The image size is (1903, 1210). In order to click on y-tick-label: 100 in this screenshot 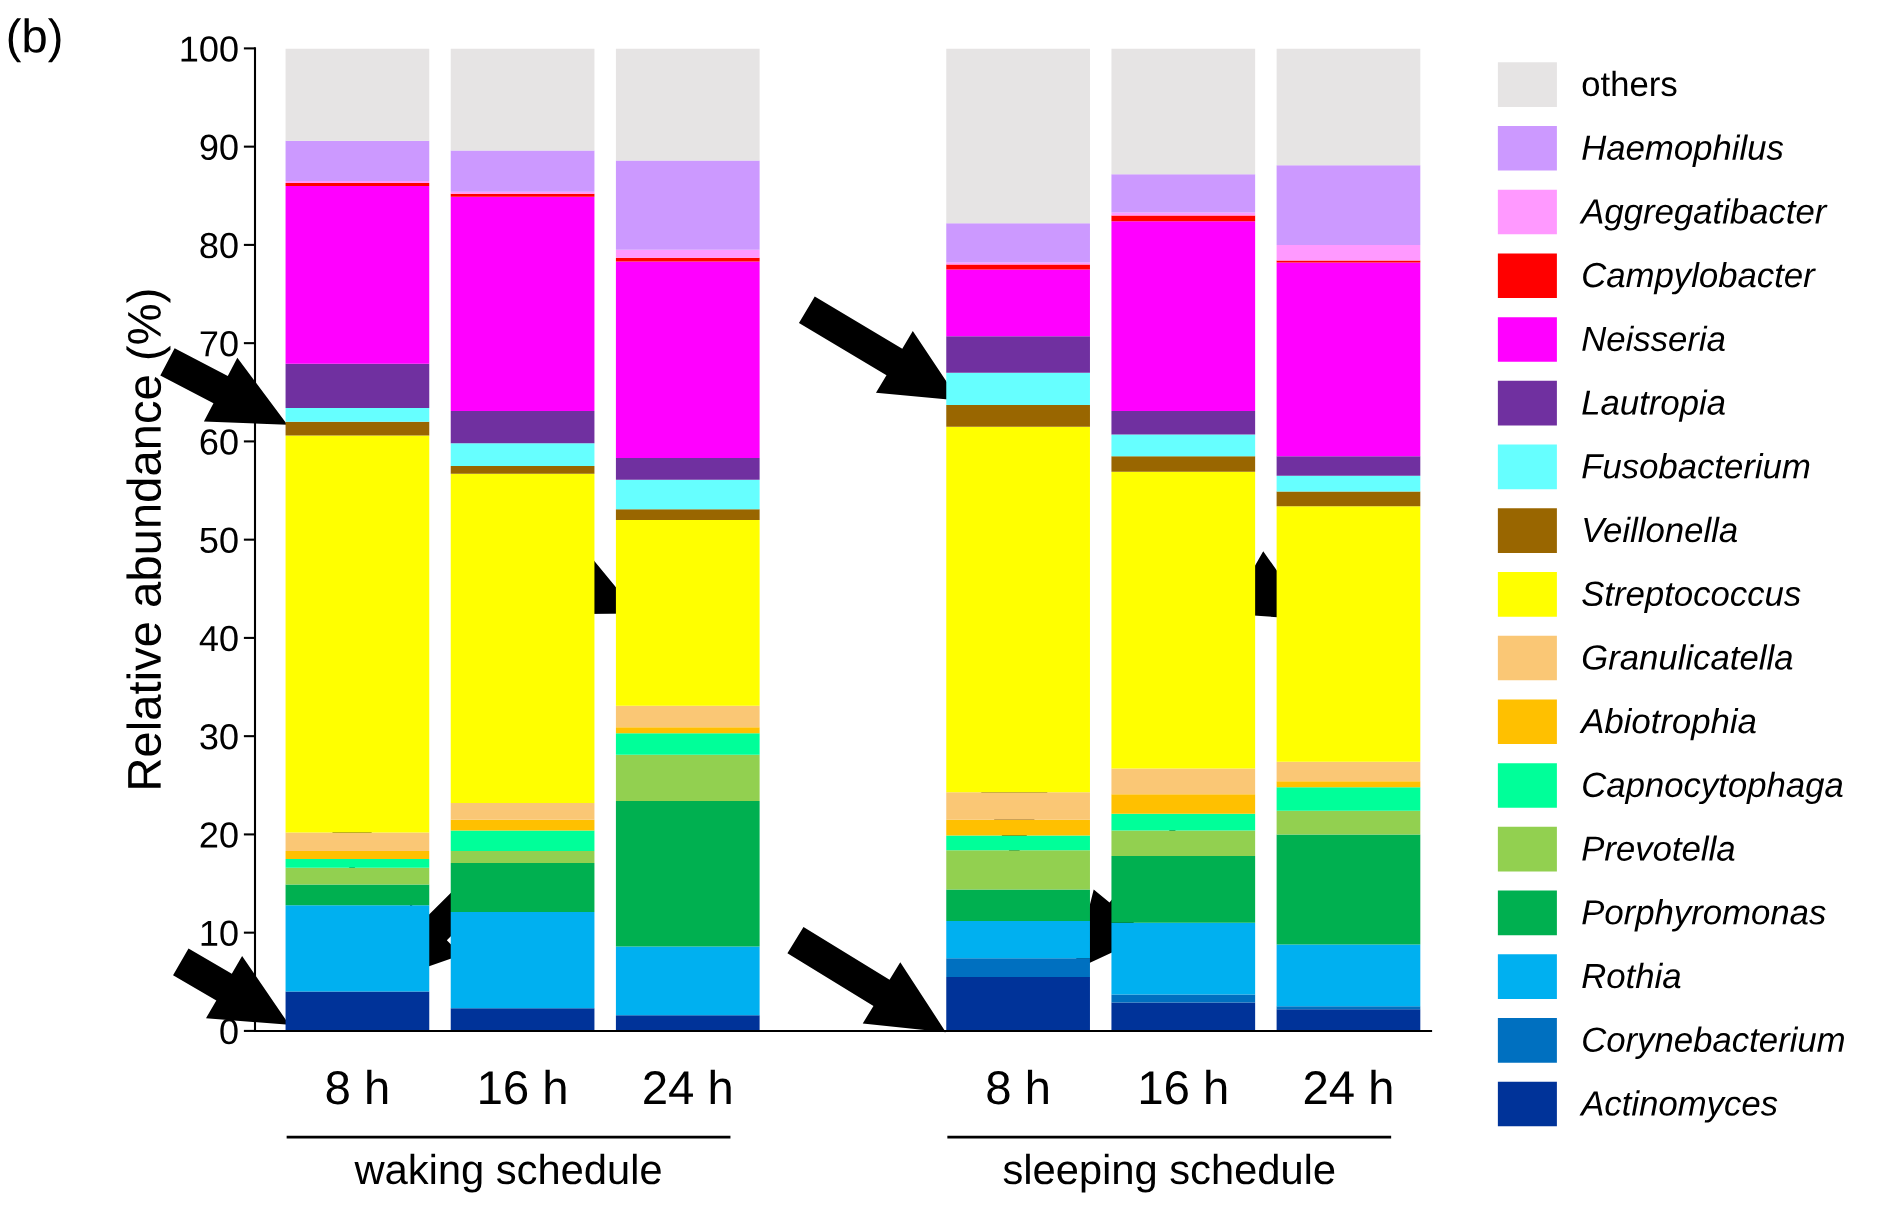, I will do `click(209, 49)`.